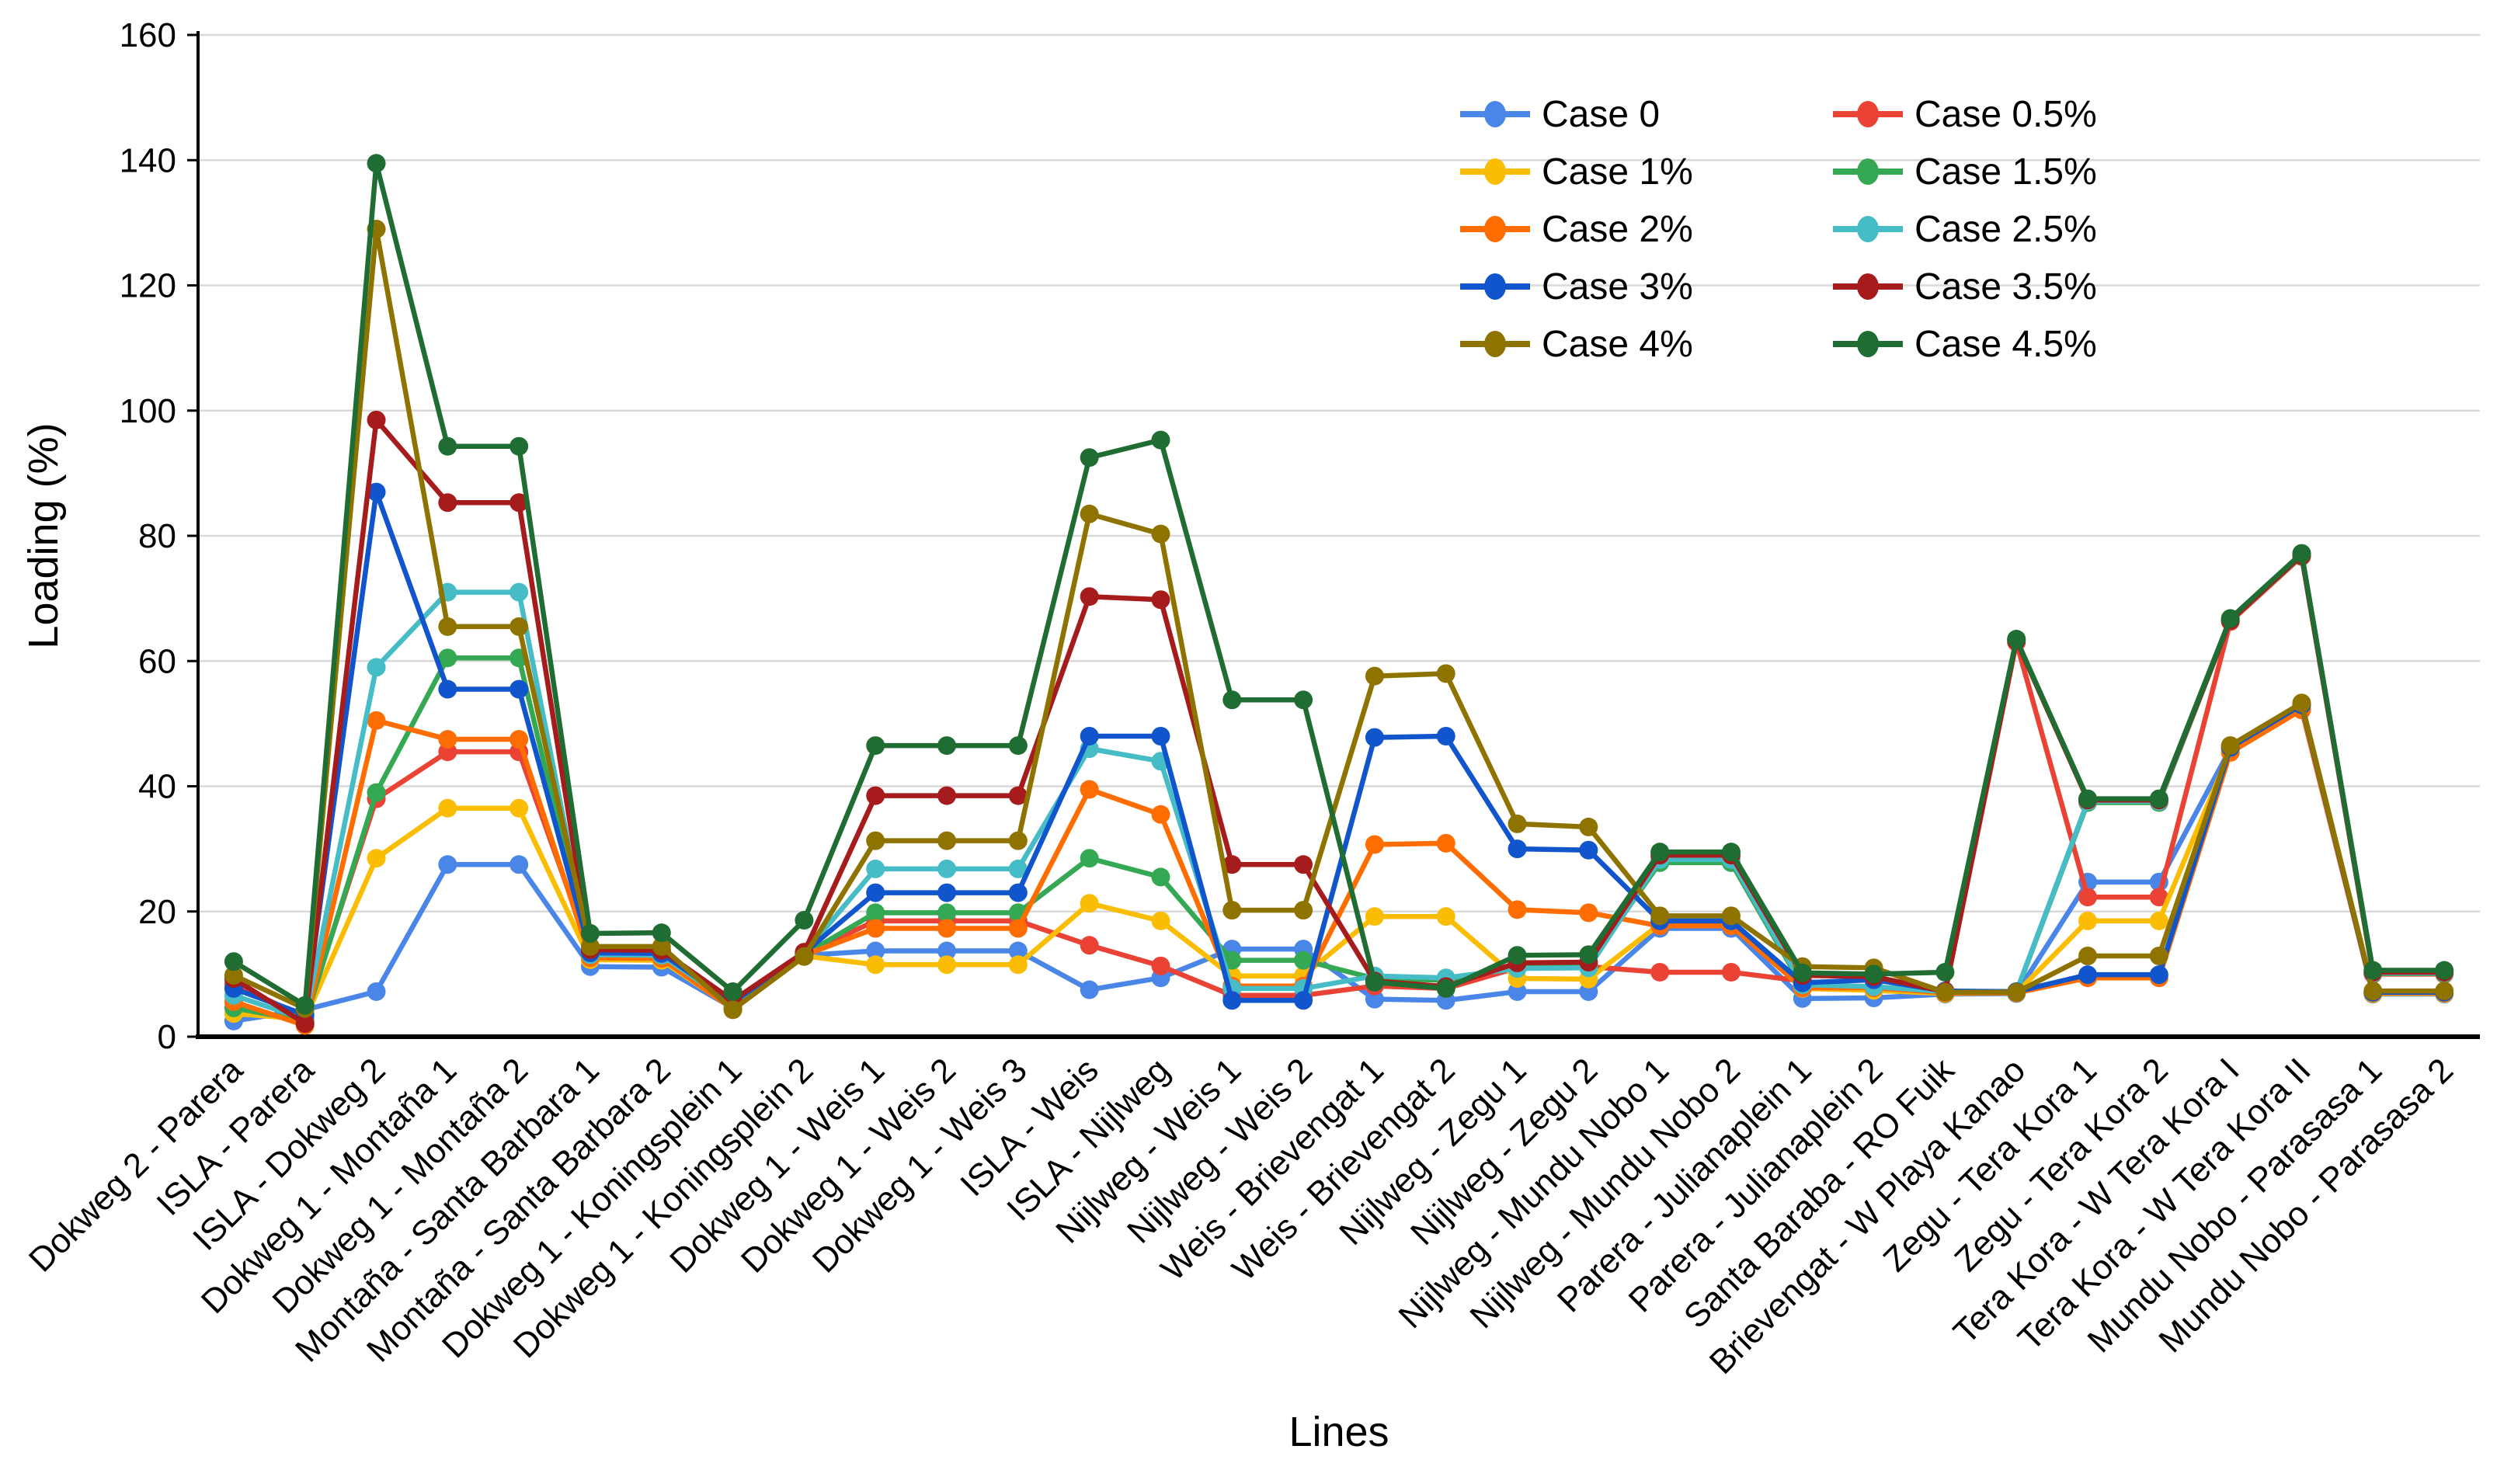  What do you see at coordinates (157, 787) in the screenshot?
I see `y-tick-label: 40` at bounding box center [157, 787].